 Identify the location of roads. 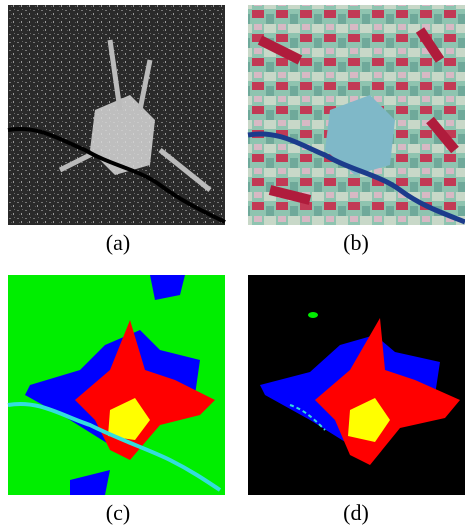
(135, 115).